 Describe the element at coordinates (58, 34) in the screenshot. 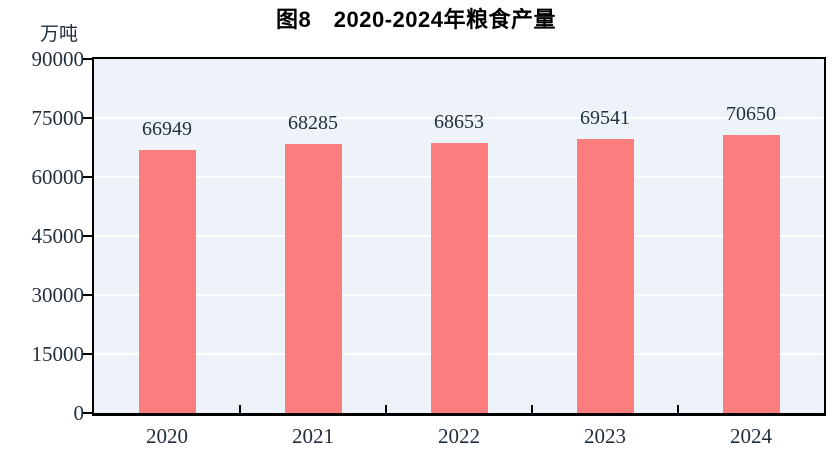

I see `y-axis-unit-label: 万吨` at that location.